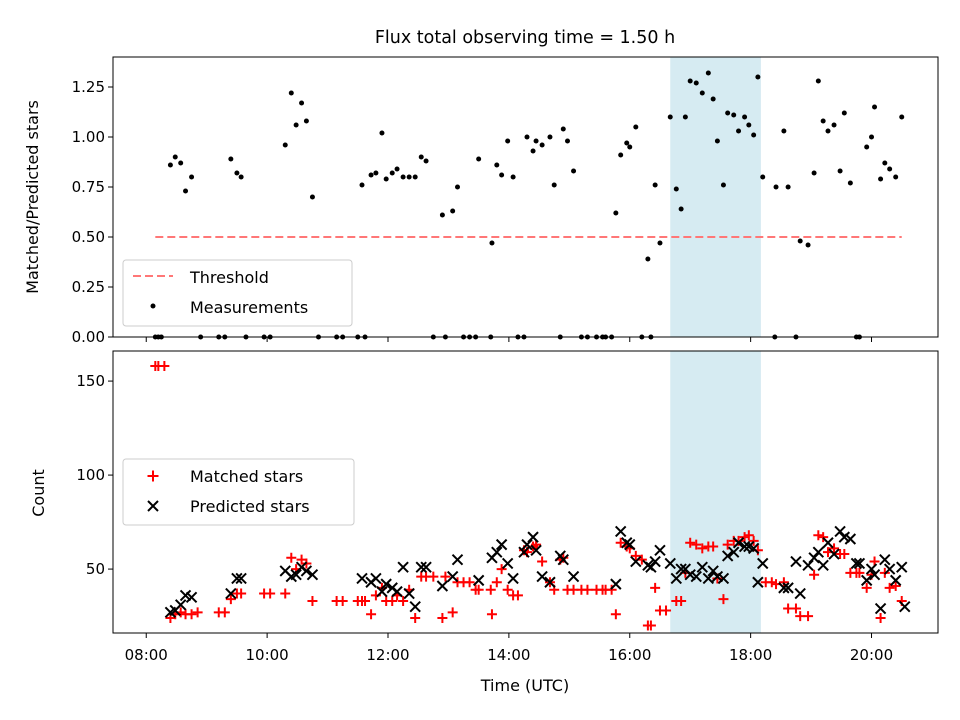 This screenshot has height=720, width=960. What do you see at coordinates (88, 187) in the screenshot?
I see `top-y-tick-label: 0.75` at bounding box center [88, 187].